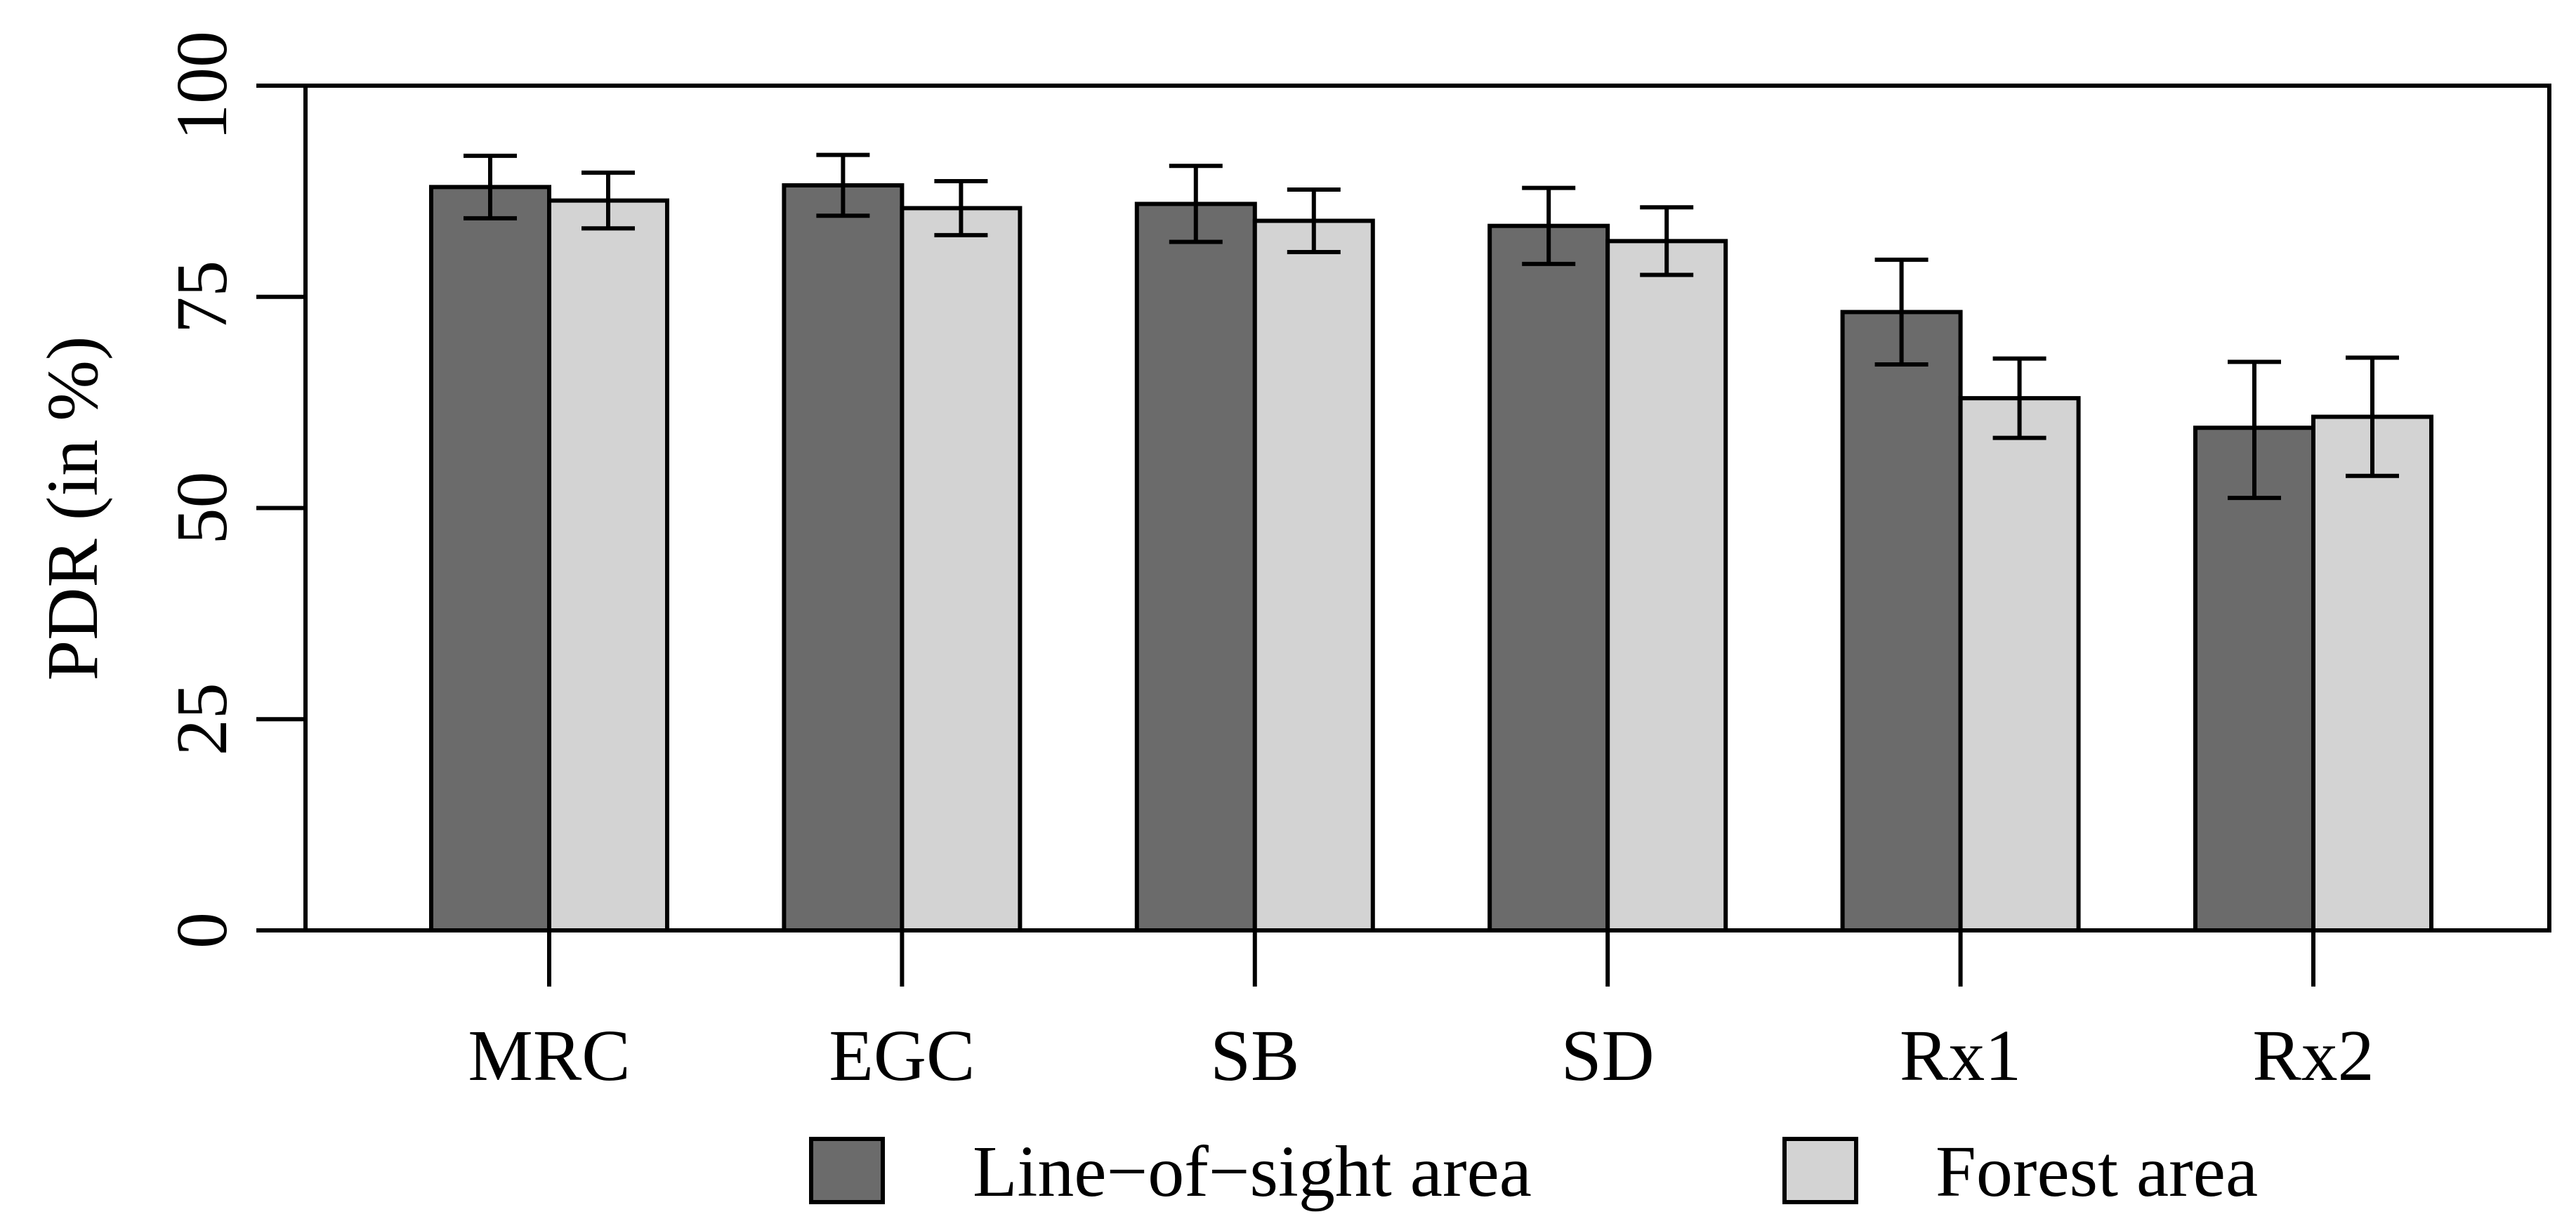  What do you see at coordinates (1960, 1055) in the screenshot?
I see `x-tick-label-rx1: Rx1` at bounding box center [1960, 1055].